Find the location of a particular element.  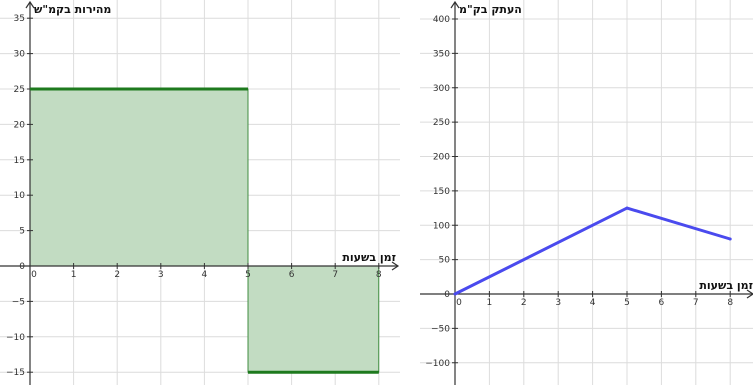

y-tick-label: 200 is located at coordinates (441, 158).